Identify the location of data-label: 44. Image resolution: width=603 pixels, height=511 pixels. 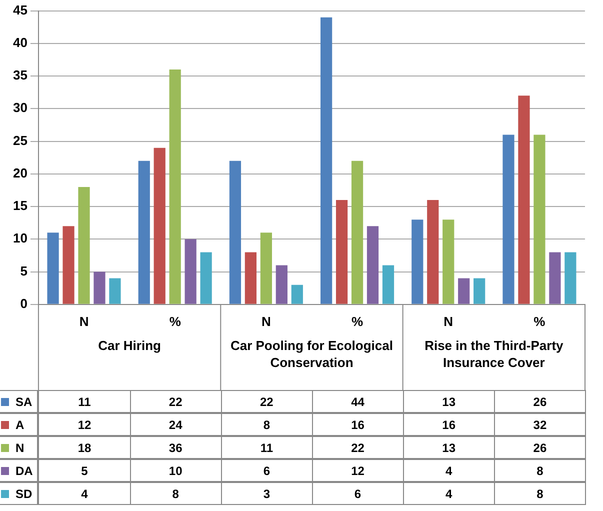
(358, 401).